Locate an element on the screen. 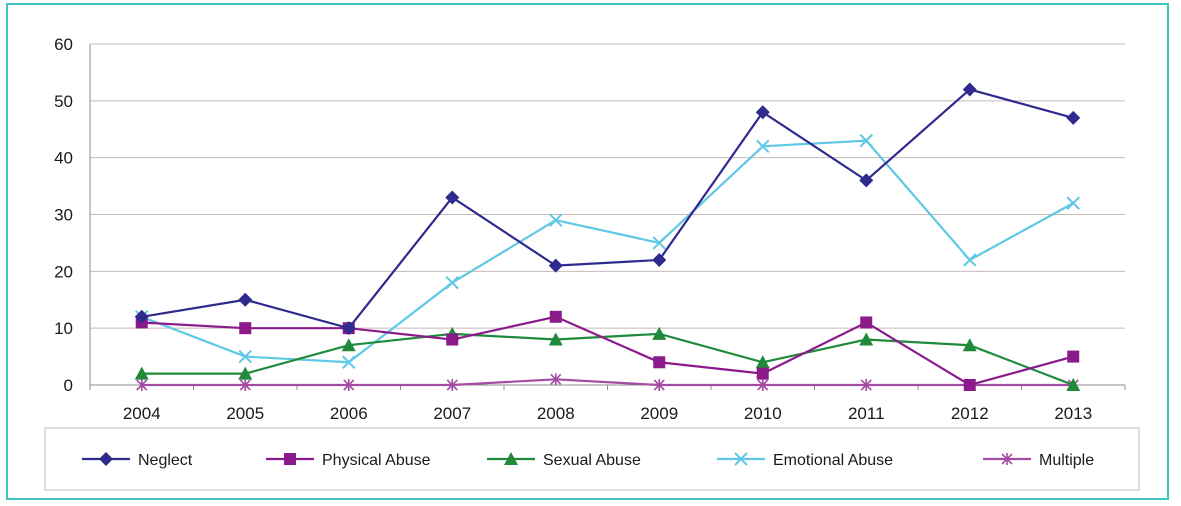  x-tick-label: 2013 is located at coordinates (1073, 413).